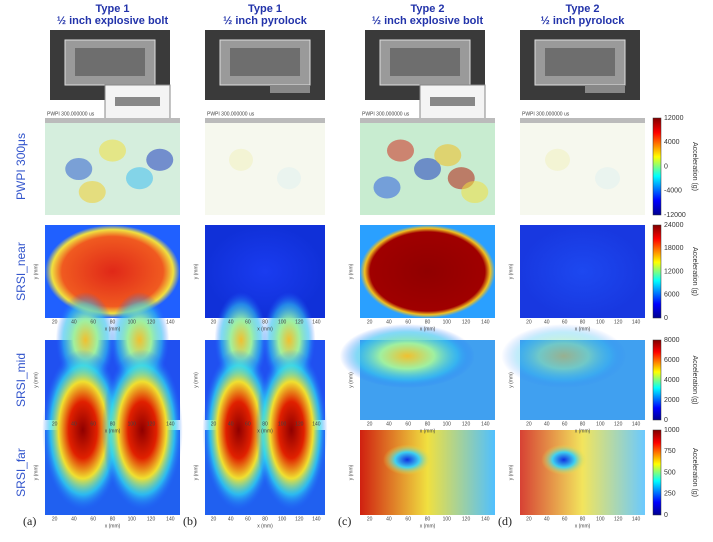 The height and width of the screenshot is (542, 713). I want to click on colorbar-tick-label: 24000, so click(674, 225).